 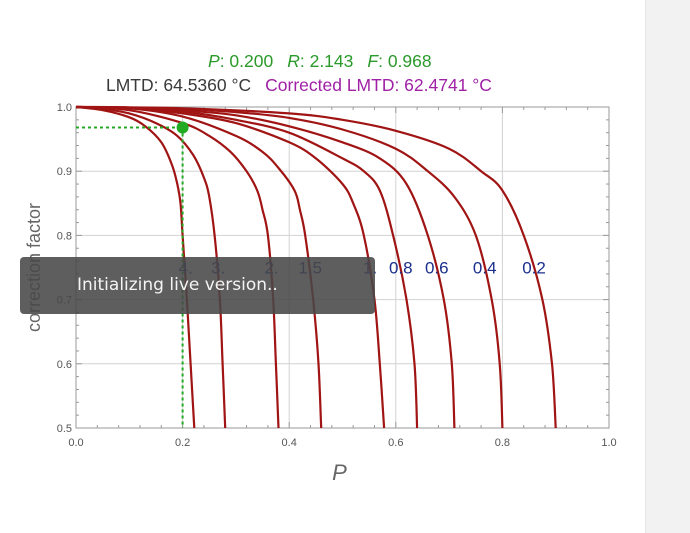 I want to click on header-parameters: P: 0.200 R: 2.143 F: 0.968, so click(x=320, y=61).